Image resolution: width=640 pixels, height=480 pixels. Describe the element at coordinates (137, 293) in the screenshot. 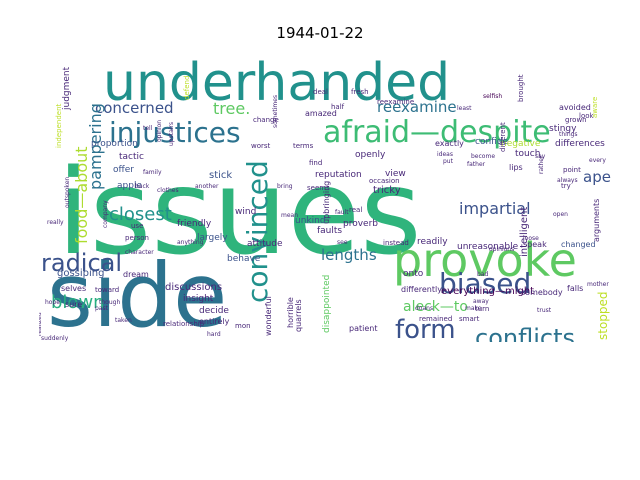

I see `cloud-word: side` at that location.